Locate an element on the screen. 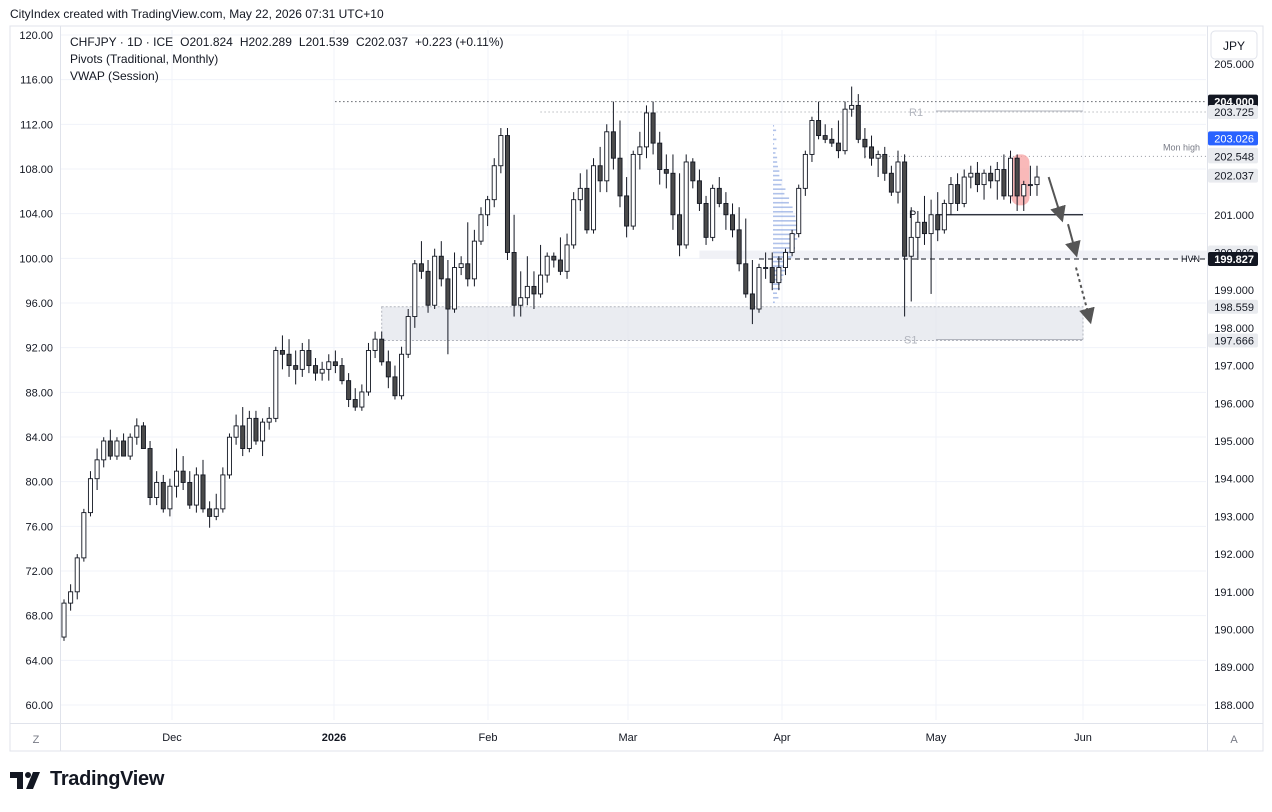  zoom-corner-button: Z is located at coordinates (36, 739).